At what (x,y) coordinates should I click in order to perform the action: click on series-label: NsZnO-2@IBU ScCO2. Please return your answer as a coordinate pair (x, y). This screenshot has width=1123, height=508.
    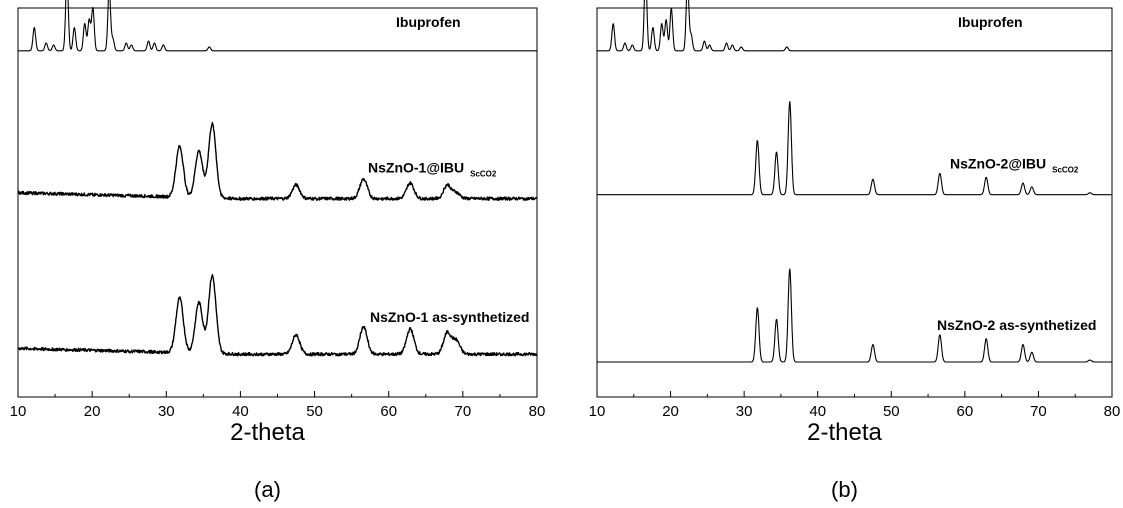
    Looking at the image, I should click on (1014, 165).